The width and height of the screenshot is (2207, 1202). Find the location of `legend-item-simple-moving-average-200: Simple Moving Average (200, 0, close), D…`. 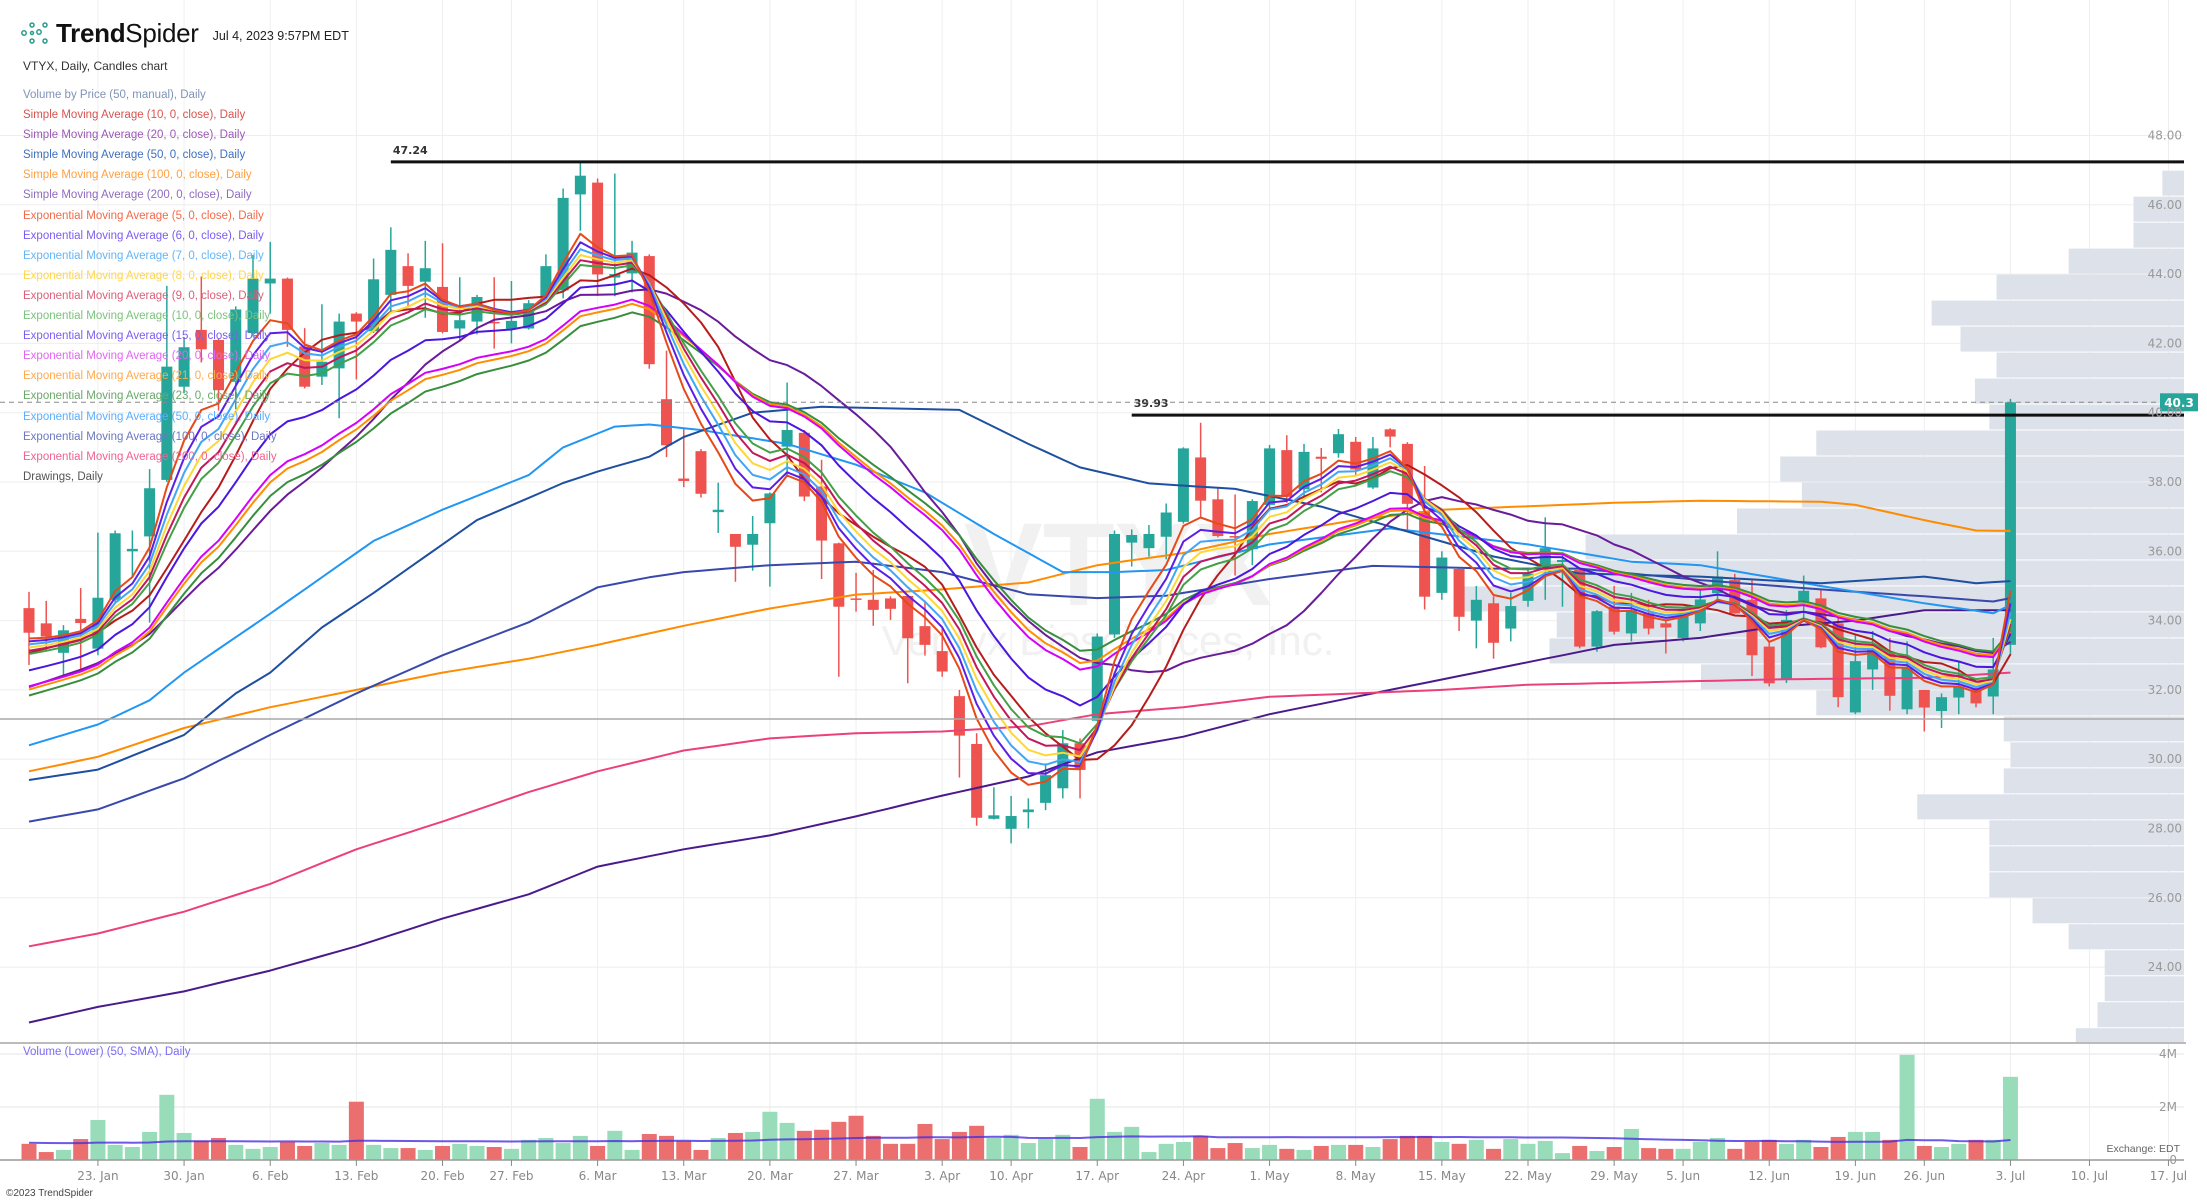

legend-item-simple-moving-average-200: Simple Moving Average (200, 0, close), D… is located at coordinates (137, 195).